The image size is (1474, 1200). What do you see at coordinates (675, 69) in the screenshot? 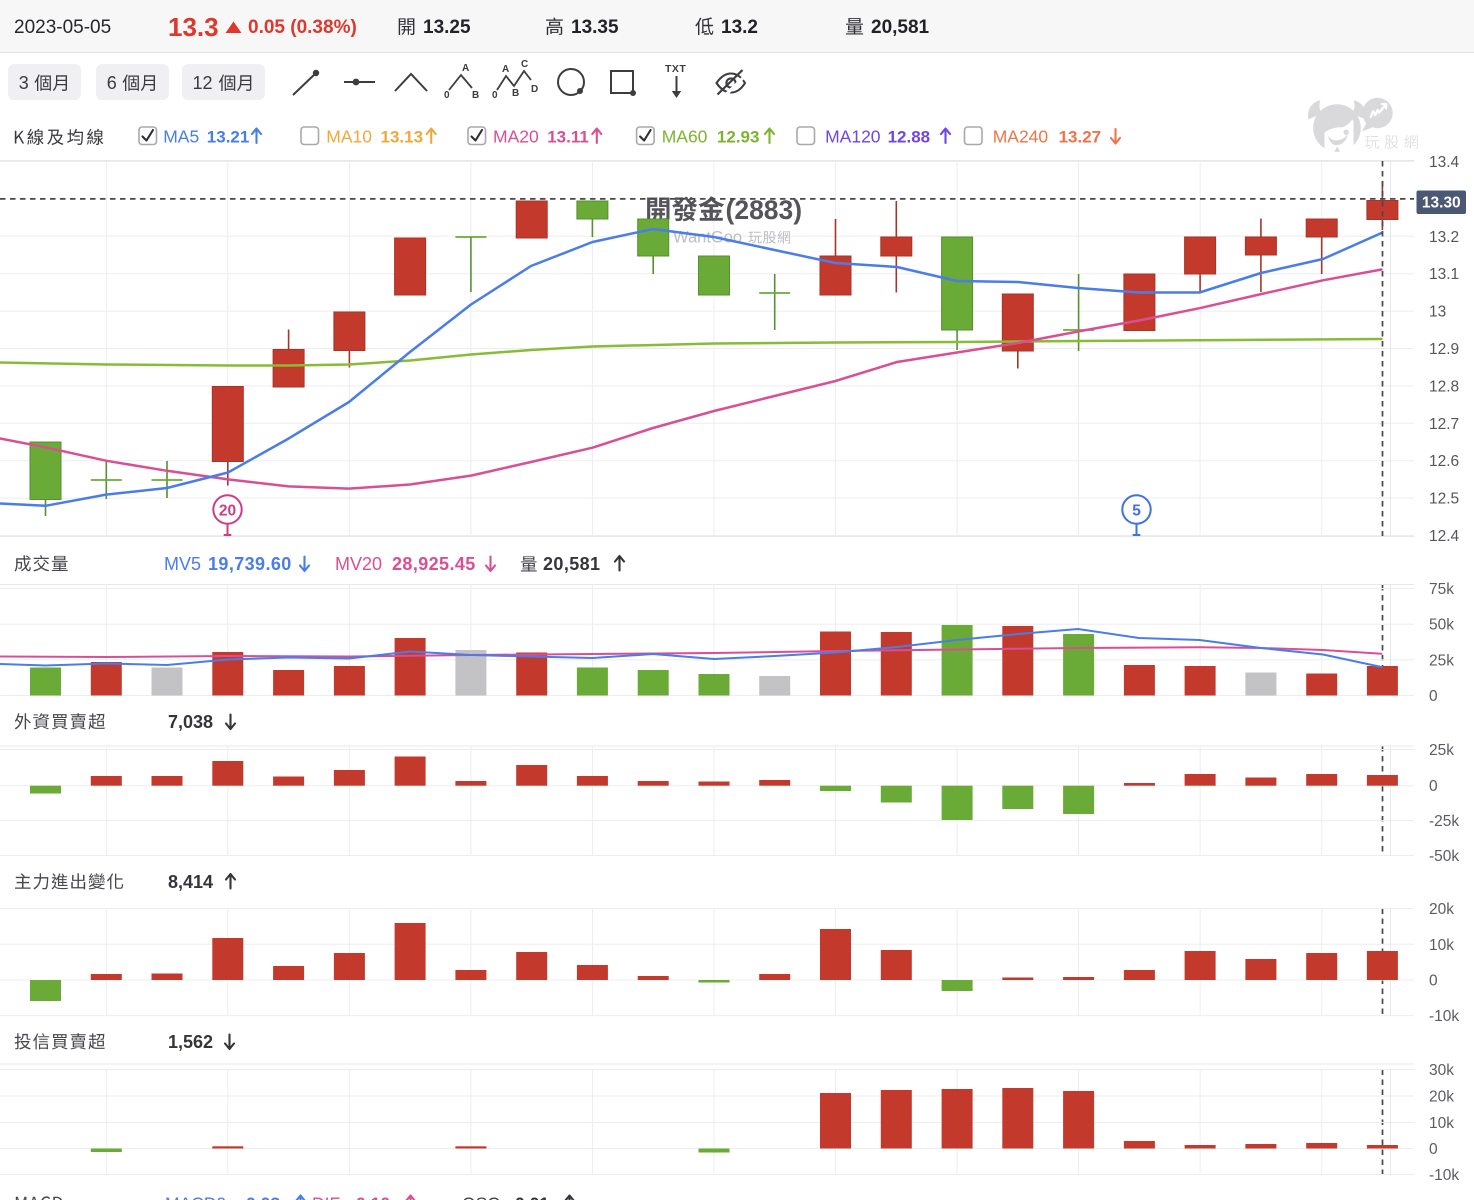
I see `svg-text: TXT` at bounding box center [675, 69].